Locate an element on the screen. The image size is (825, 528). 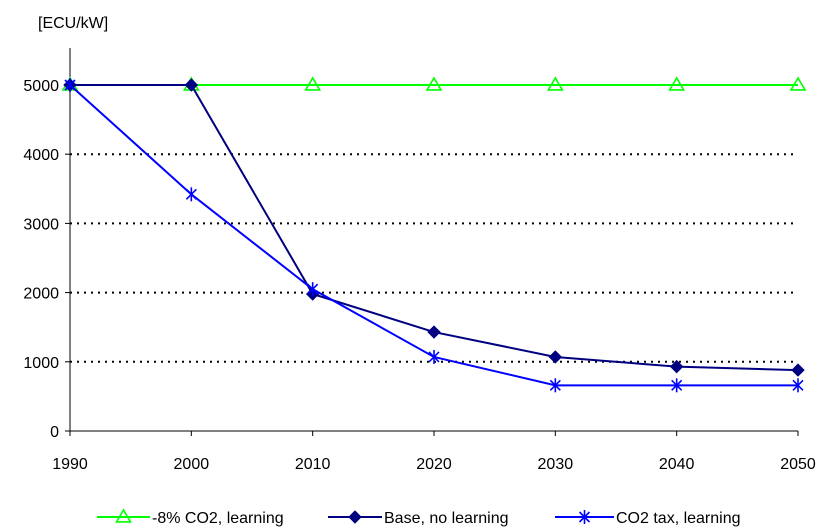
x-tick-label: 2010 is located at coordinates (313, 464).